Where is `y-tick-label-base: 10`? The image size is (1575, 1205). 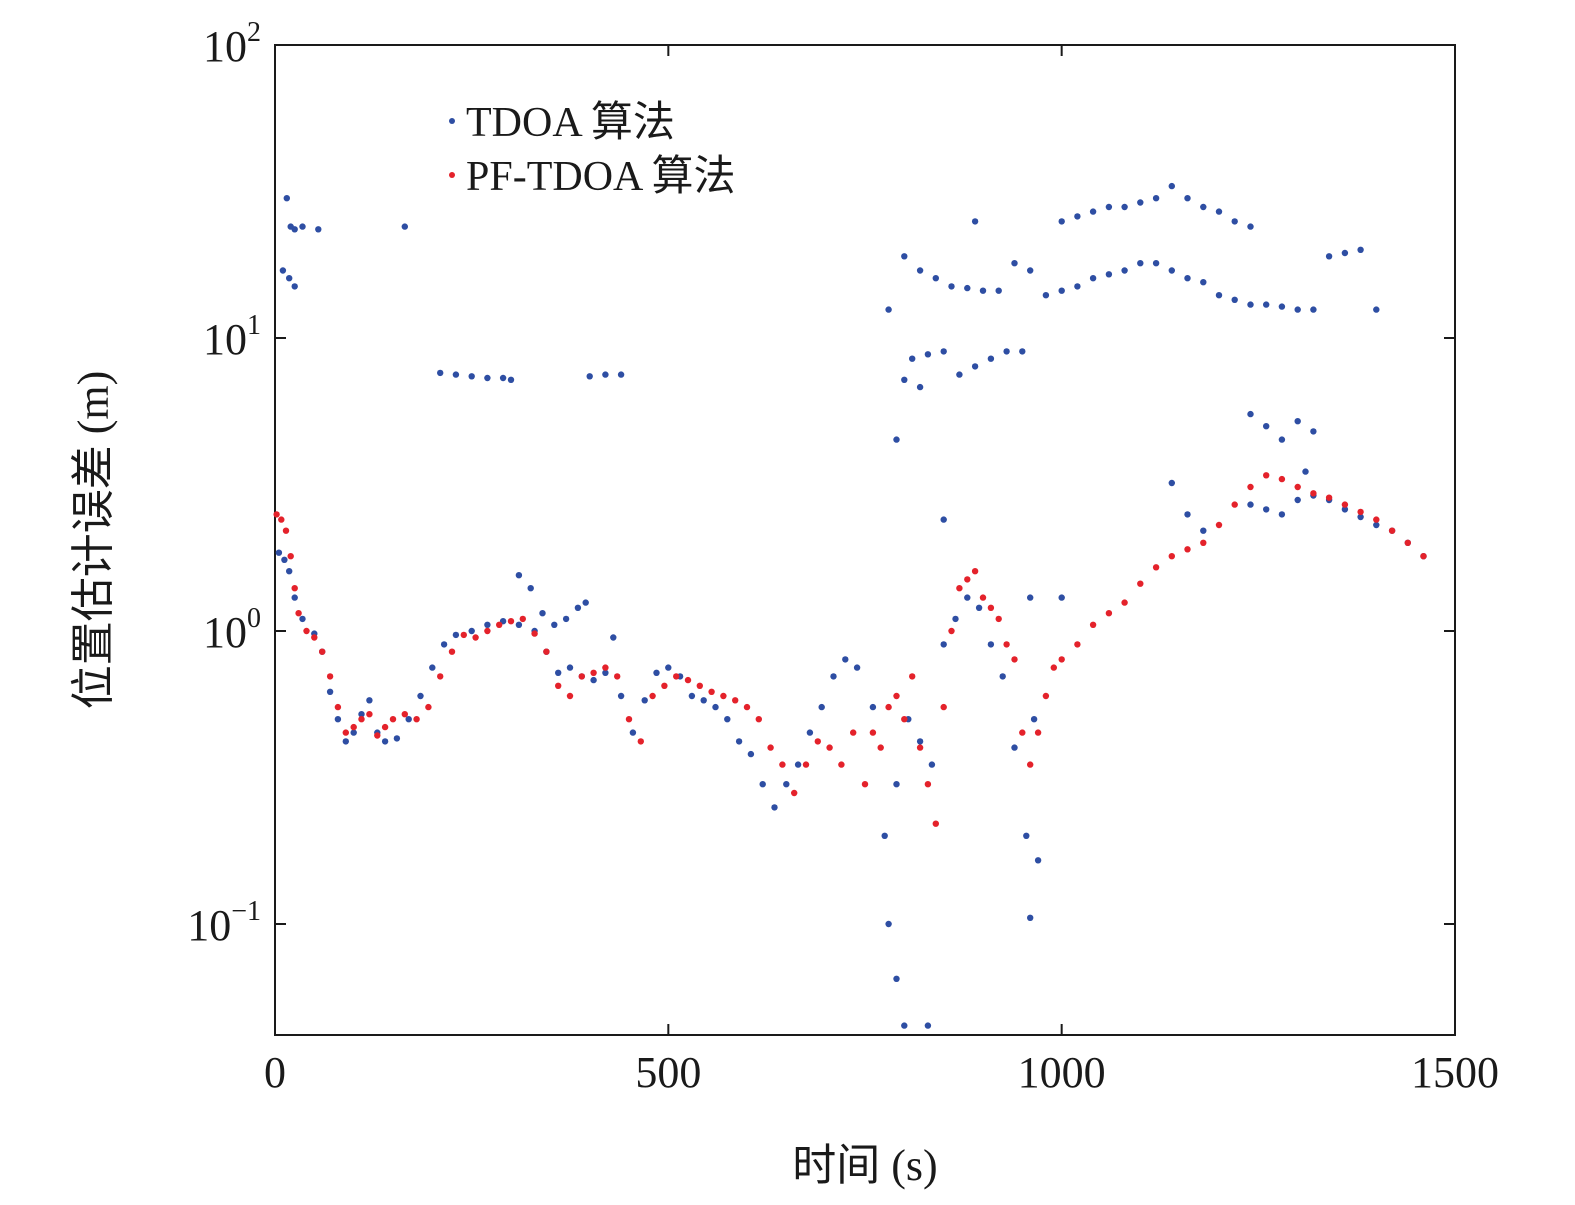
y-tick-label-base: 10 is located at coordinates (225, 339).